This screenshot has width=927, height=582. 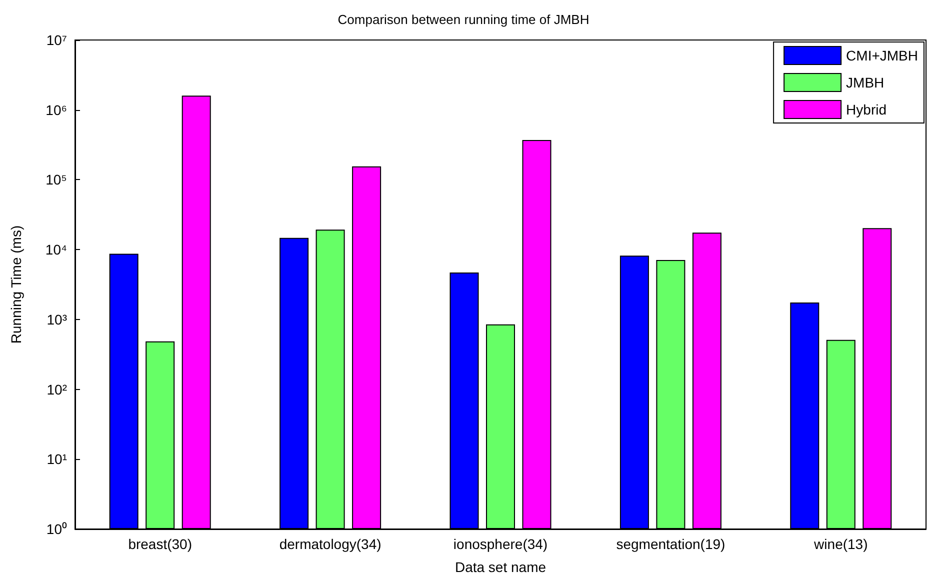 What do you see at coordinates (56, 180) in the screenshot?
I see `y-tick-label: 10⁵` at bounding box center [56, 180].